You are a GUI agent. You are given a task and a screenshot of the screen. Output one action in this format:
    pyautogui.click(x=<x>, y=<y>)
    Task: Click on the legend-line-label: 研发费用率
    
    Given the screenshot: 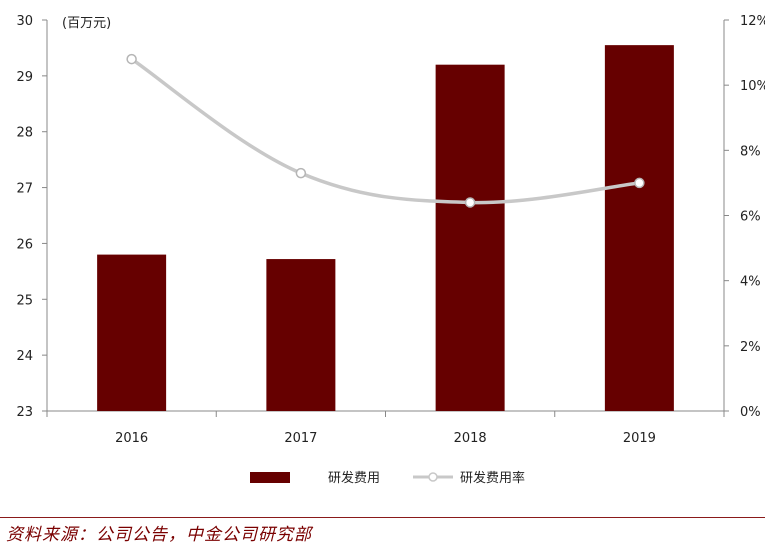 What is the action you would take?
    pyautogui.click(x=492, y=478)
    